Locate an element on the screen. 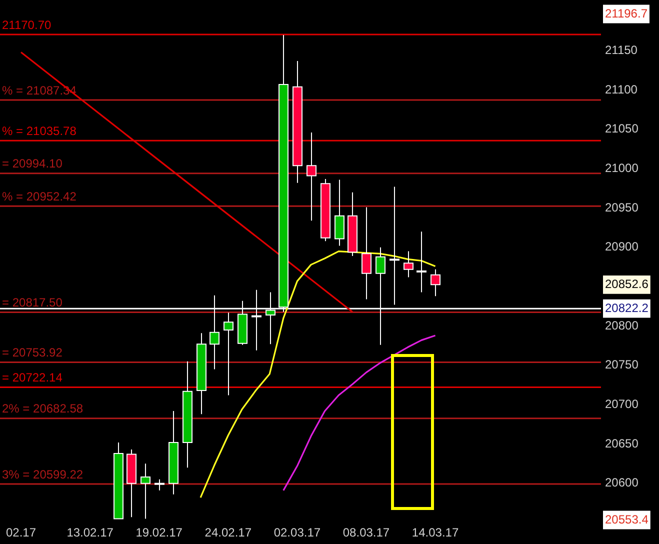 The width and height of the screenshot is (659, 544). ref-line-label: = 20817.50 is located at coordinates (32, 303).